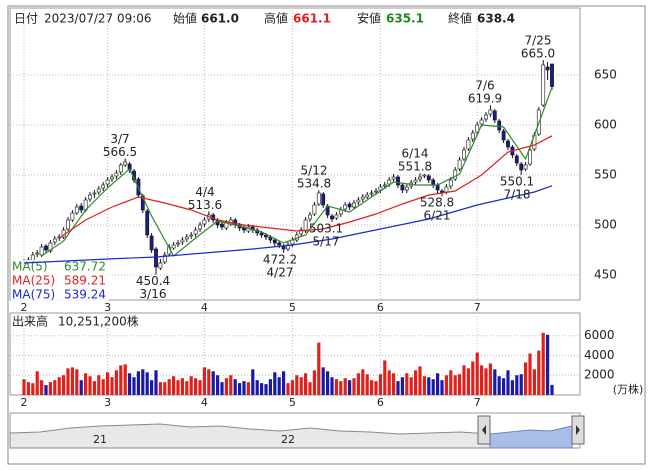 Image resolution: width=653 pixels, height=470 pixels. Describe the element at coordinates (380, 402) in the screenshot. I see `x-tick-label: 6` at that location.